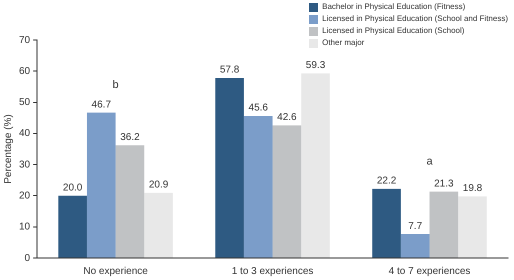  I want to click on annotation: b, so click(115, 85).